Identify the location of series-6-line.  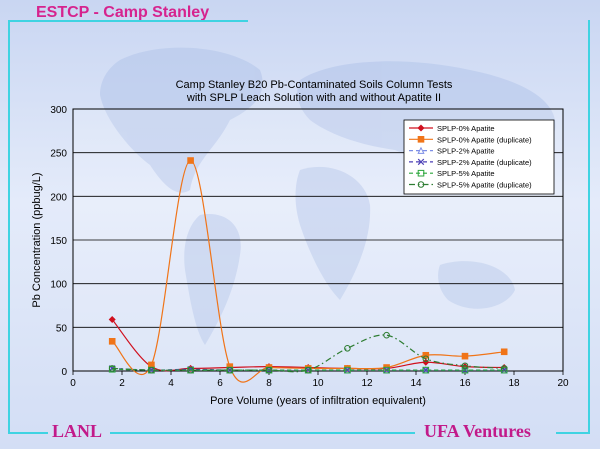
(308, 353).